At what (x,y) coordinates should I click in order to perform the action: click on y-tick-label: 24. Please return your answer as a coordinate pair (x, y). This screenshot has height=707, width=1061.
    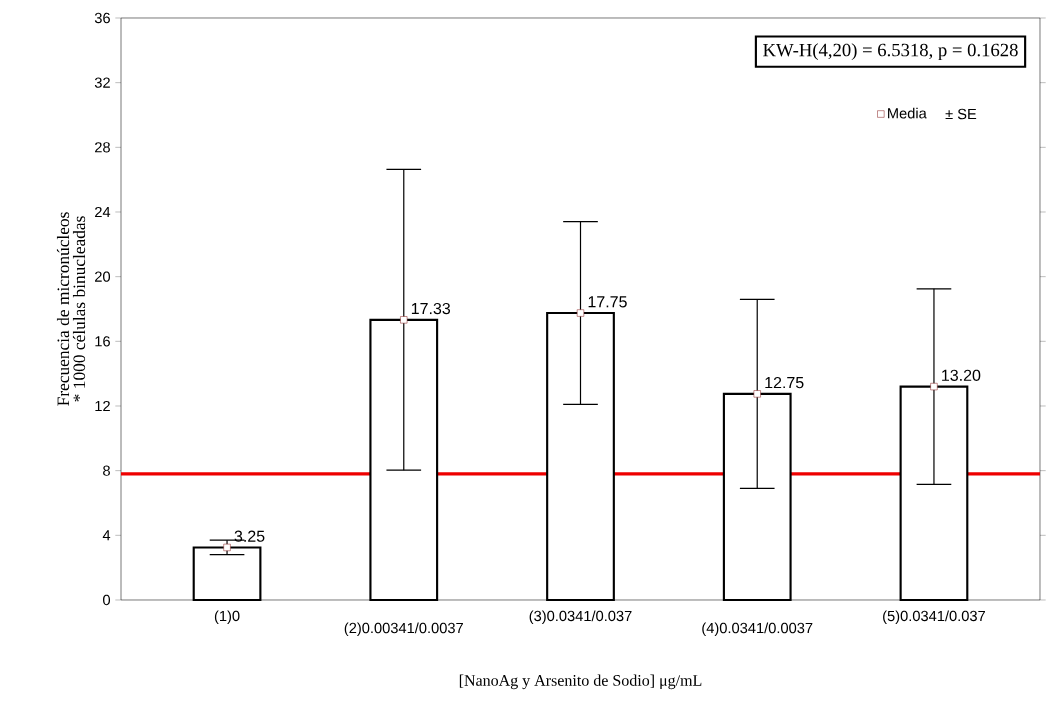
    Looking at the image, I should click on (103, 212).